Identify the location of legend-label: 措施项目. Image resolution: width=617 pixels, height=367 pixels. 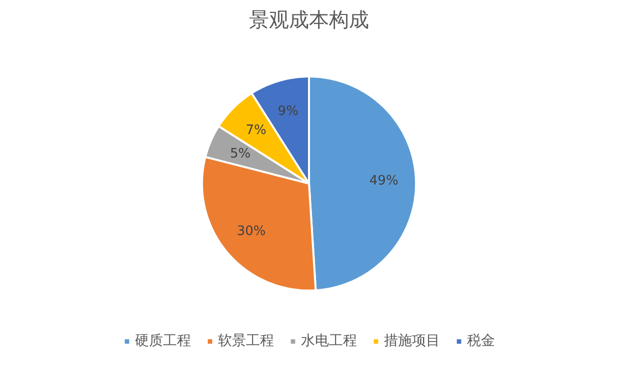
(412, 341).